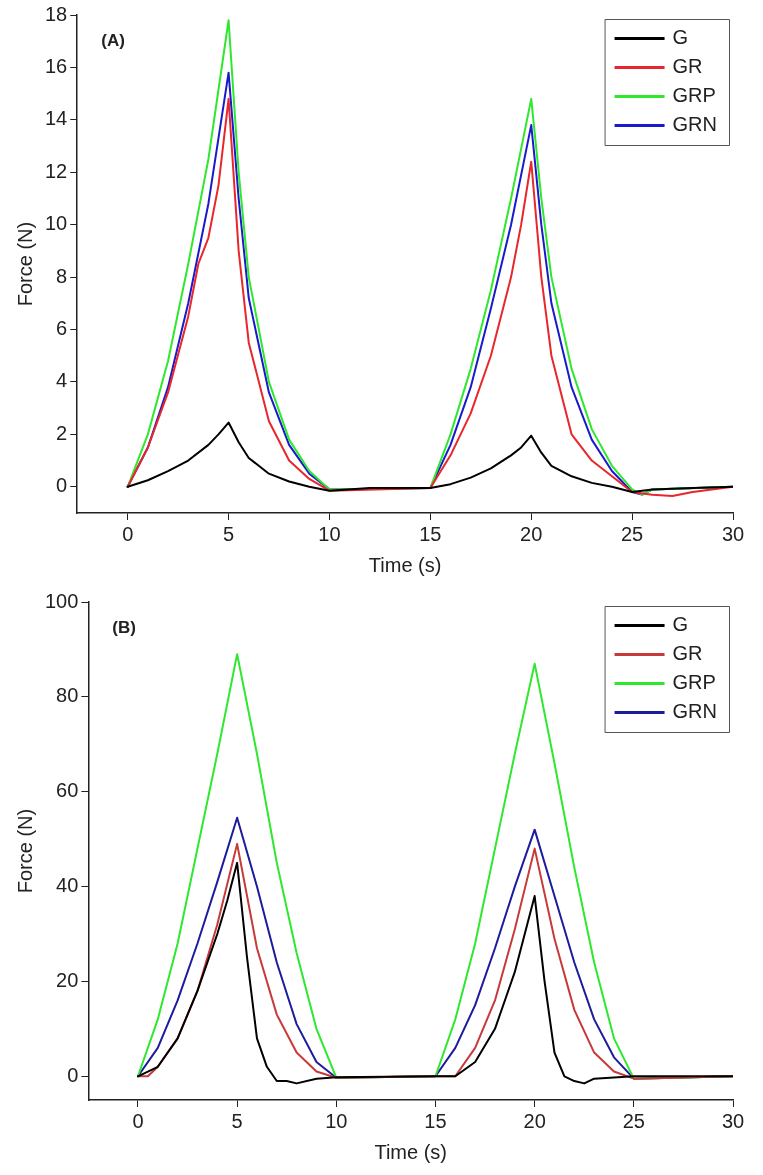  What do you see at coordinates (67, 885) in the screenshot?
I see `y-tick-label: 40` at bounding box center [67, 885].